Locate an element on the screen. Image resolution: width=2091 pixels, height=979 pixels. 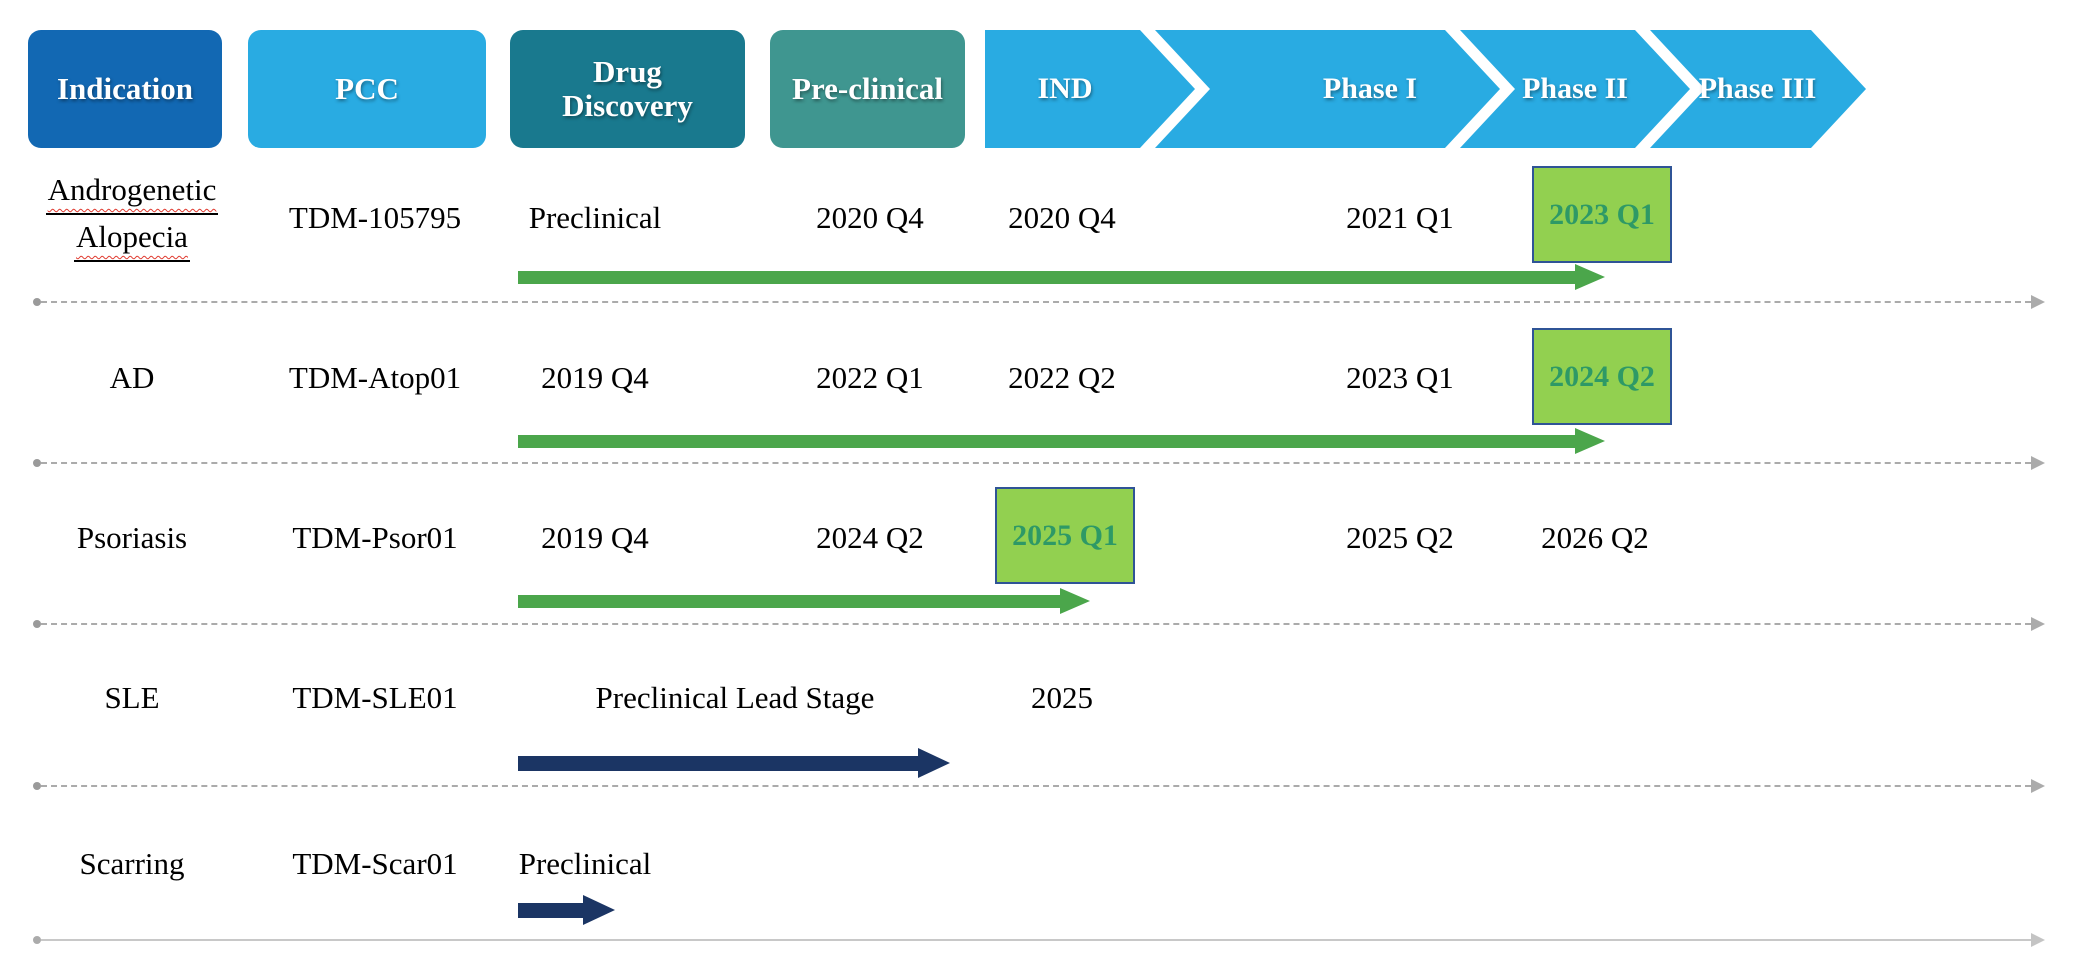
row-phase-i-value: 2023 Q1 is located at coordinates (1400, 377).